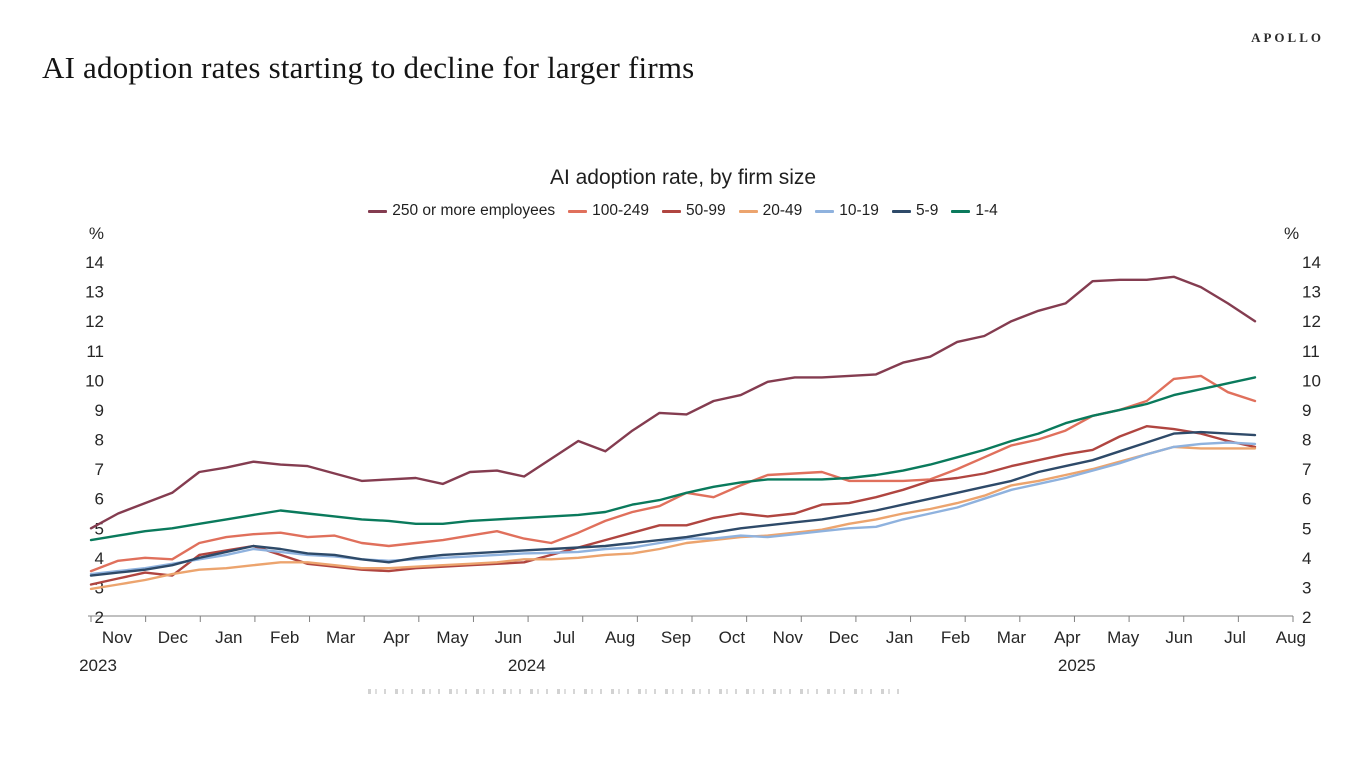 This screenshot has height=768, width=1366. What do you see at coordinates (683, 177) in the screenshot?
I see `chart-title: AI adoption rate, by firm size` at bounding box center [683, 177].